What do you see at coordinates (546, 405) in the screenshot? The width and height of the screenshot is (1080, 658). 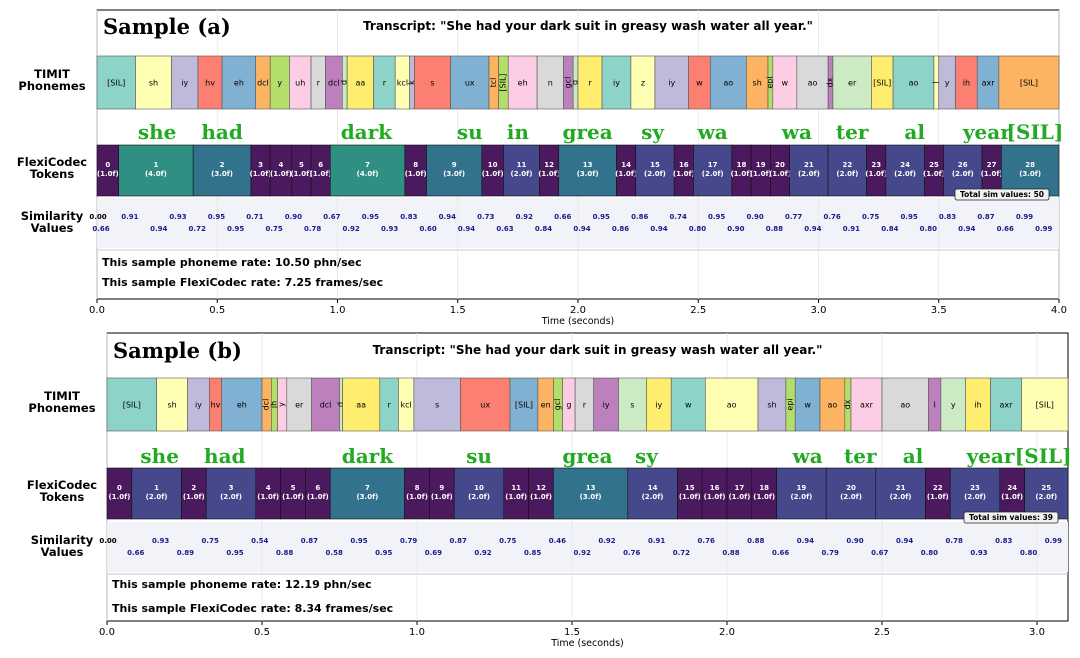 I see `phoneme-label: en` at bounding box center [546, 405].